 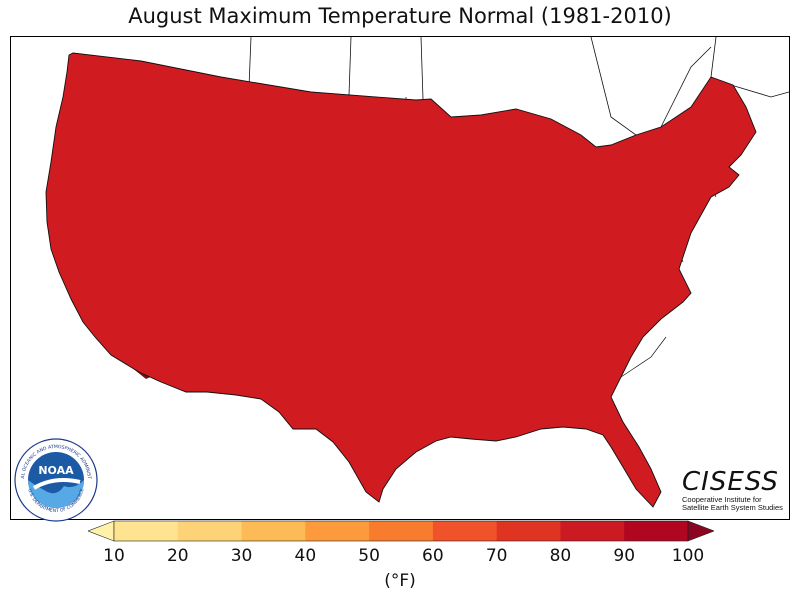 I want to click on colorbar-tick-label: 20, so click(x=177, y=556).